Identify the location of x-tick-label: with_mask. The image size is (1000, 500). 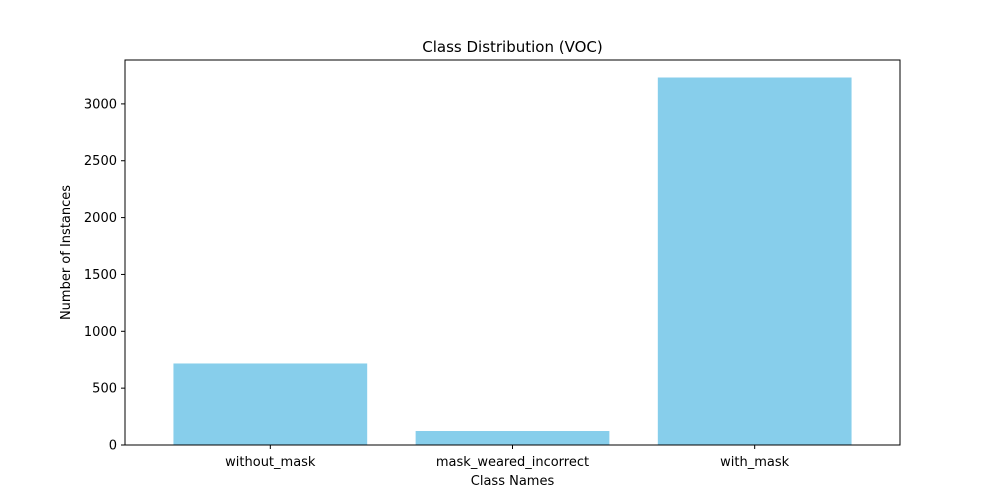
(754, 462).